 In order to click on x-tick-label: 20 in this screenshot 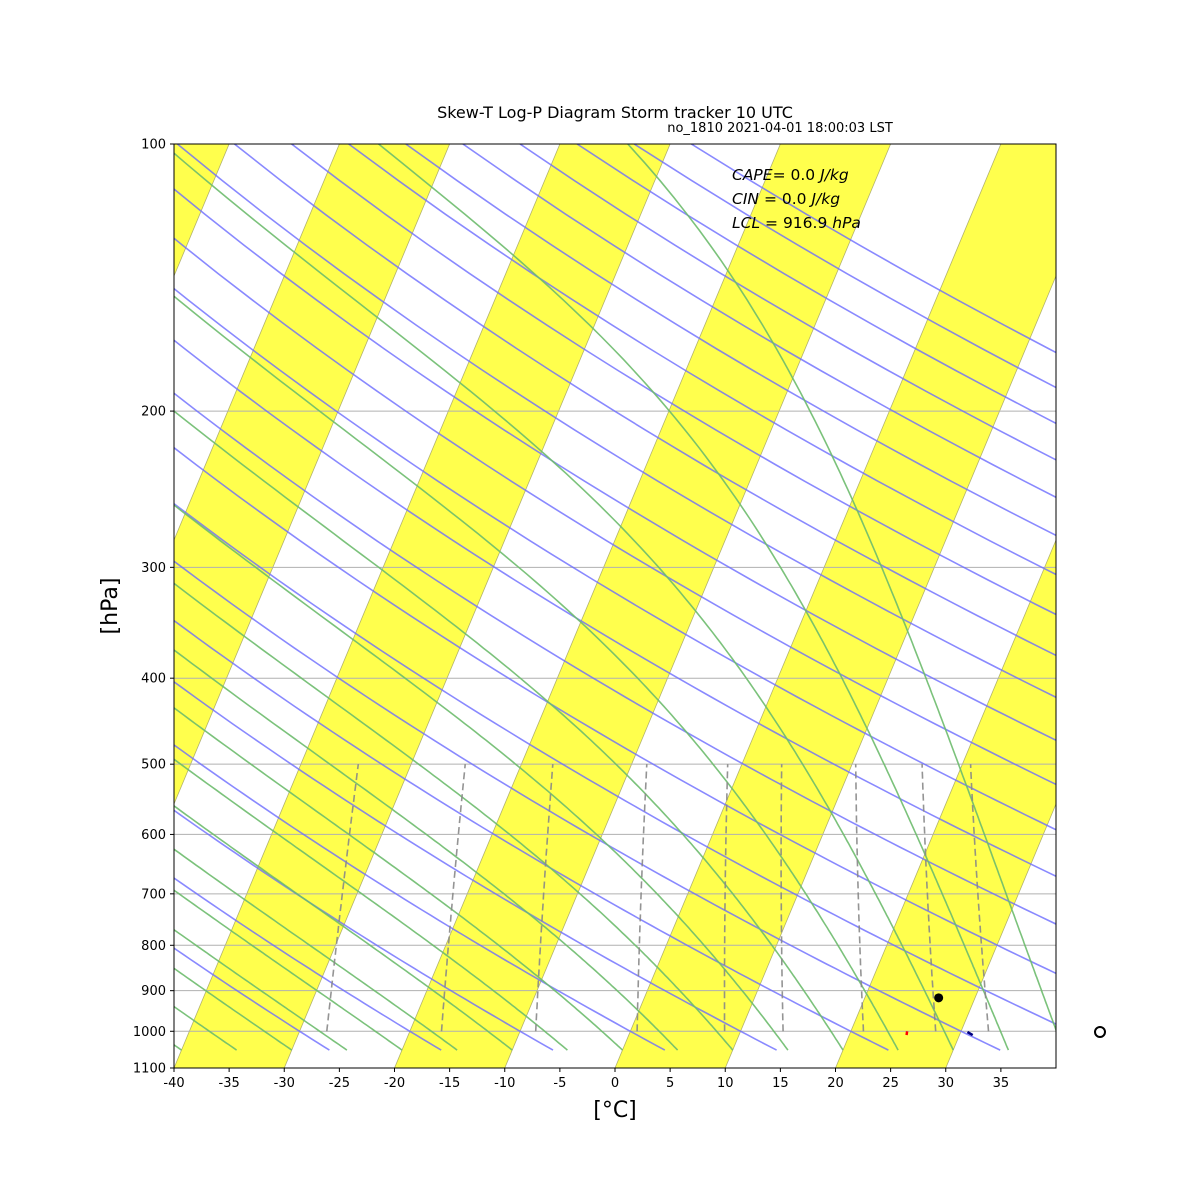, I will do `click(835, 1083)`.